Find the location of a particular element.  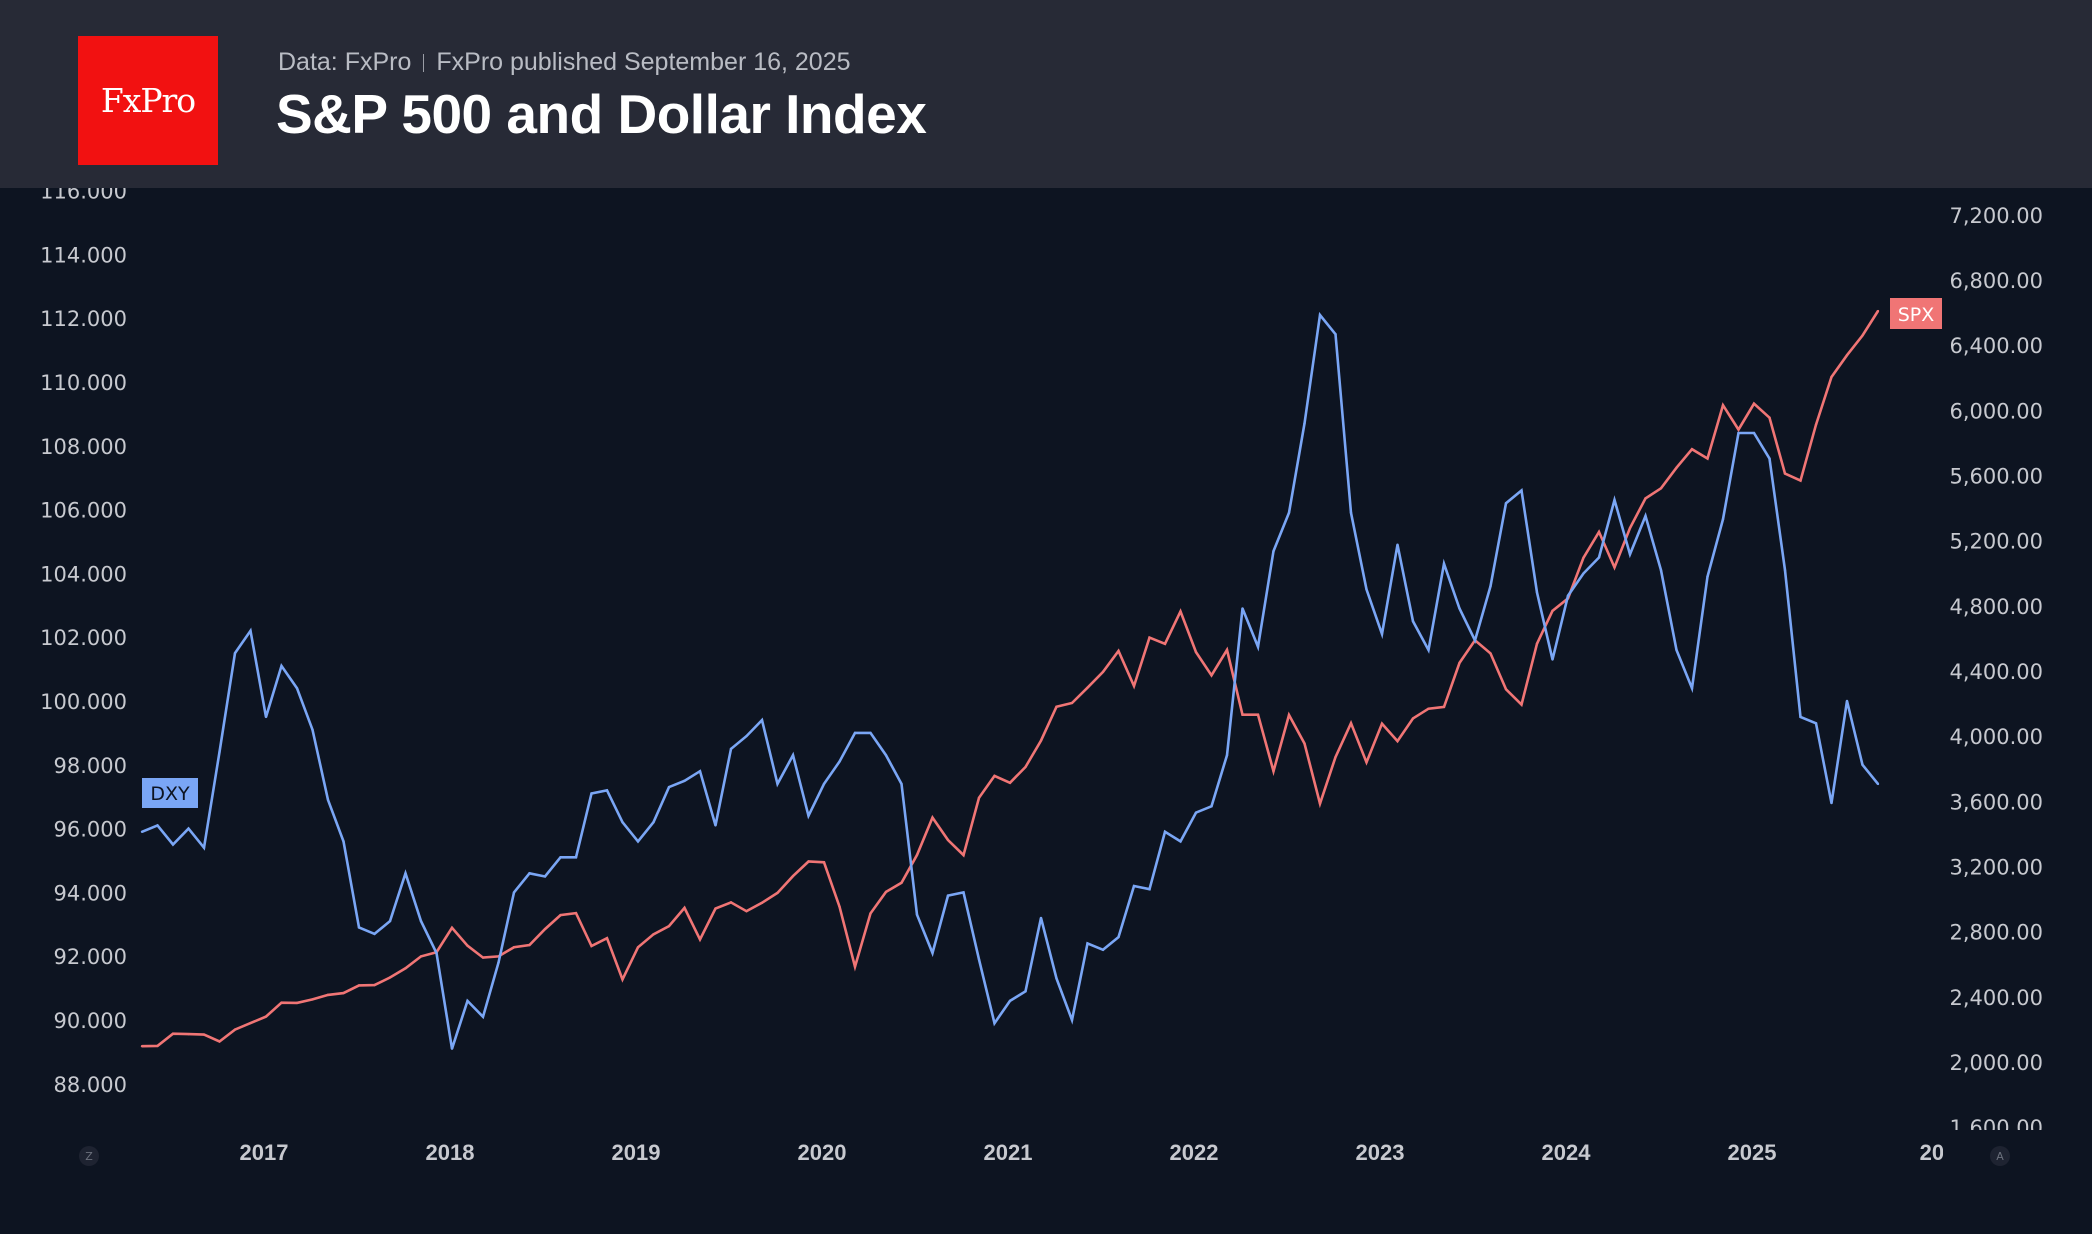

z-button-label: Z is located at coordinates (89, 1156).